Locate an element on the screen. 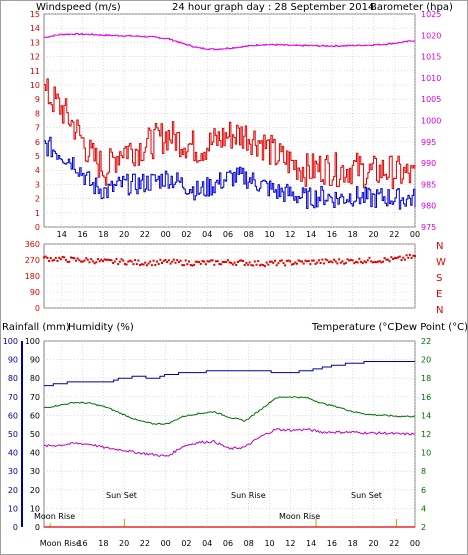 The height and width of the screenshot is (555, 468). barometer-axis-title: Barometer (hpa) is located at coordinates (411, 7).